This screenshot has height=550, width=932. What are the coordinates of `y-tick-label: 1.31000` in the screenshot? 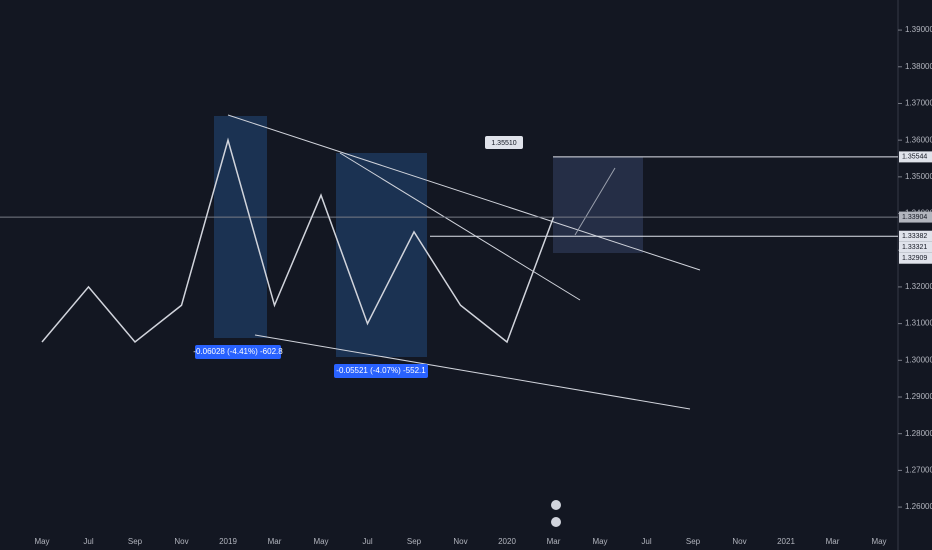 It's located at (918, 323).